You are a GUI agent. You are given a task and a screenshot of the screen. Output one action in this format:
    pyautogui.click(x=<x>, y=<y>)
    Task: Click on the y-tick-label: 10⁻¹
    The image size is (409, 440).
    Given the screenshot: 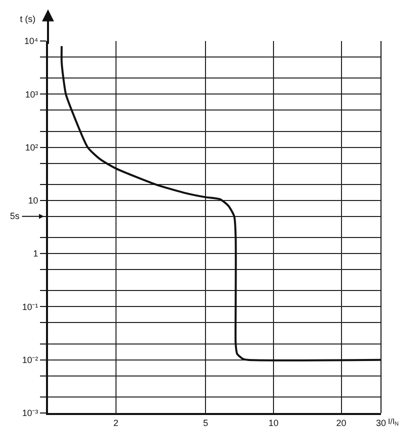 What is the action you would take?
    pyautogui.click(x=30, y=307)
    